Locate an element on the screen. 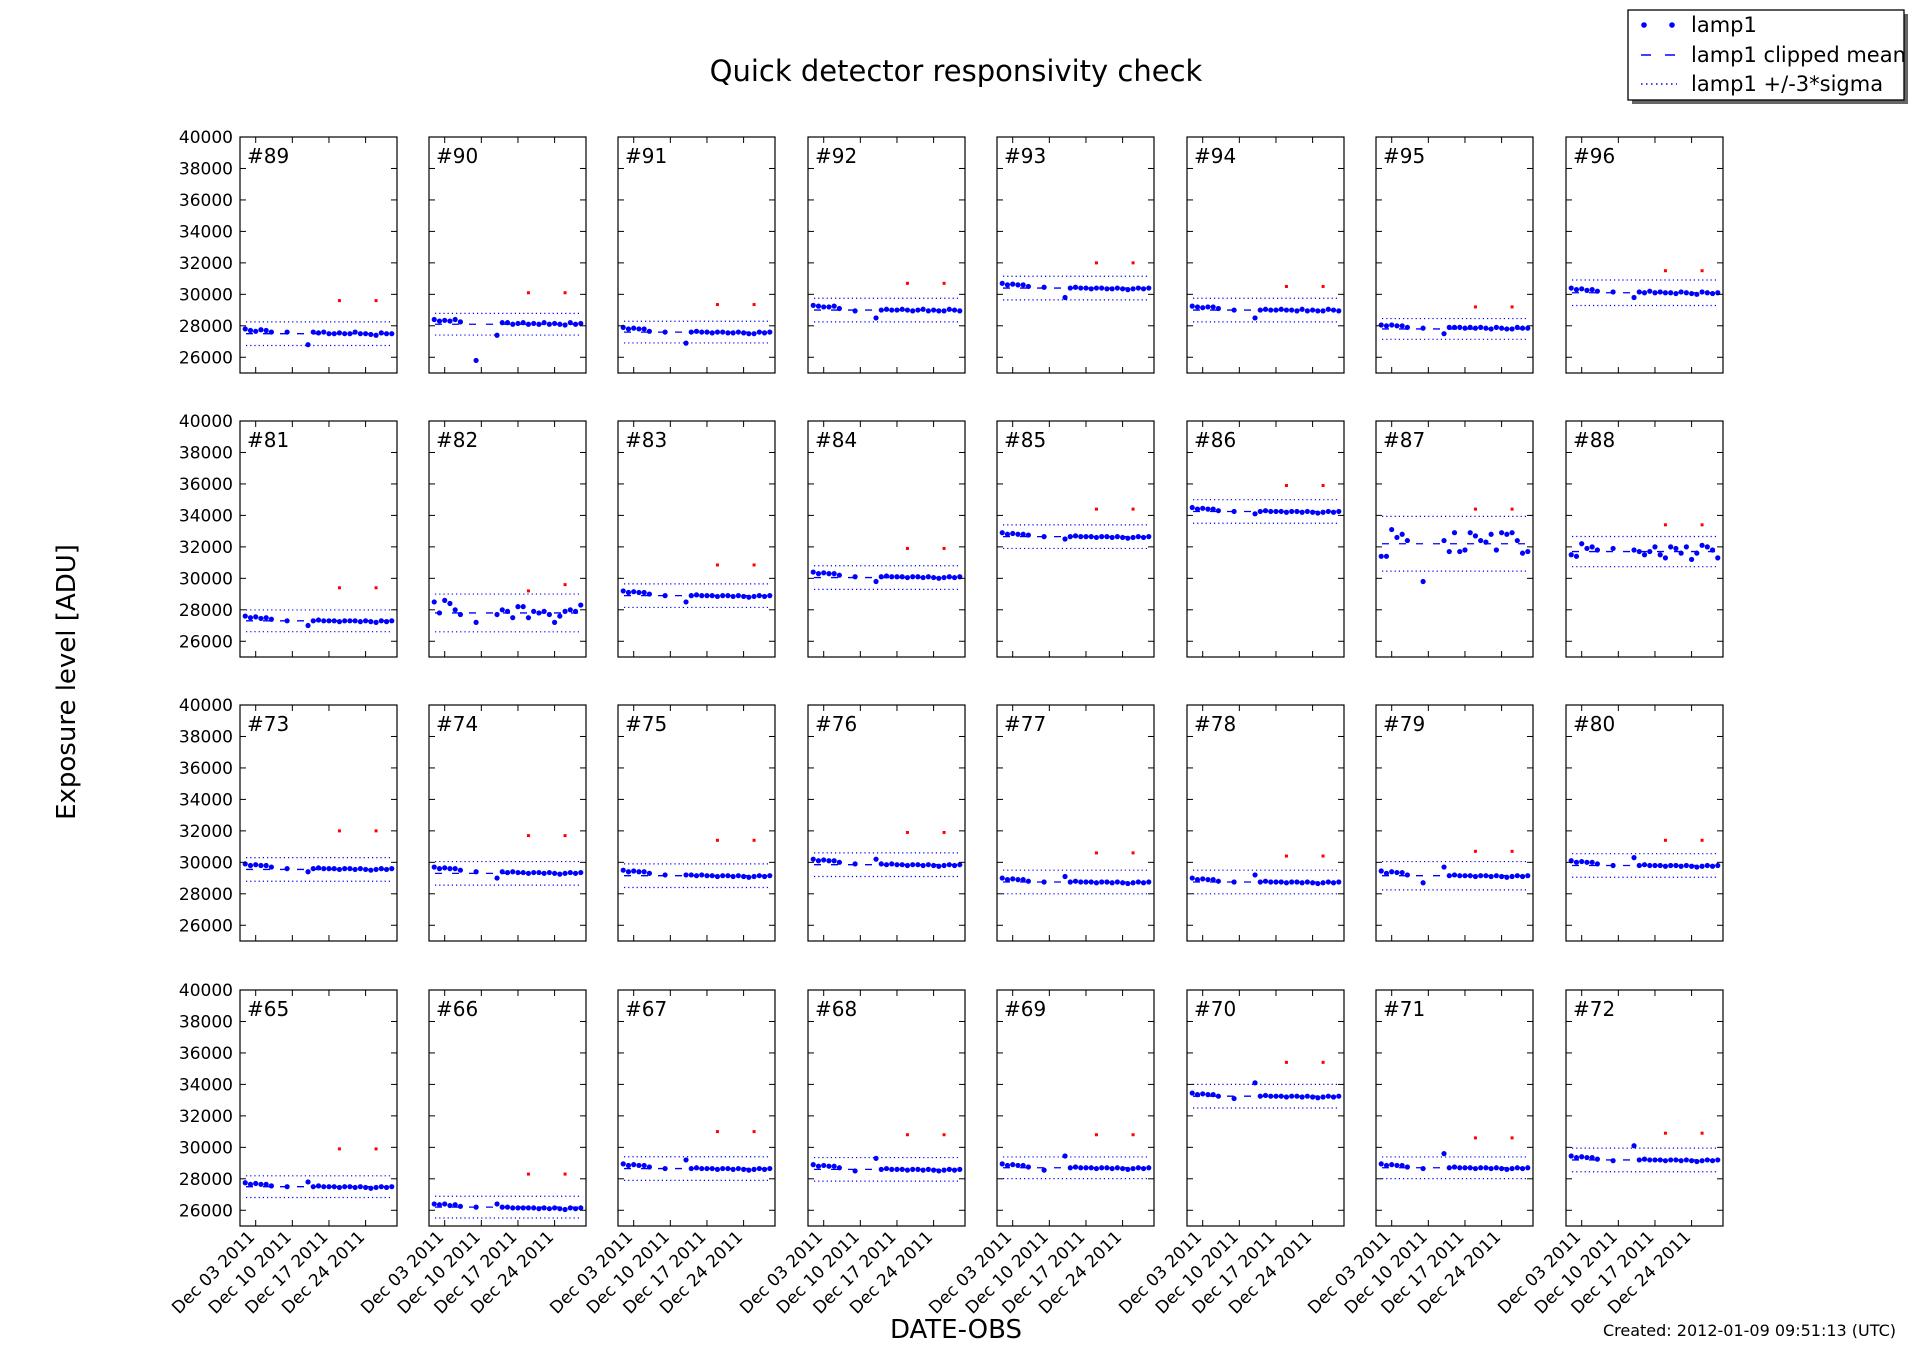  panel: #94 is located at coordinates (1265, 255).